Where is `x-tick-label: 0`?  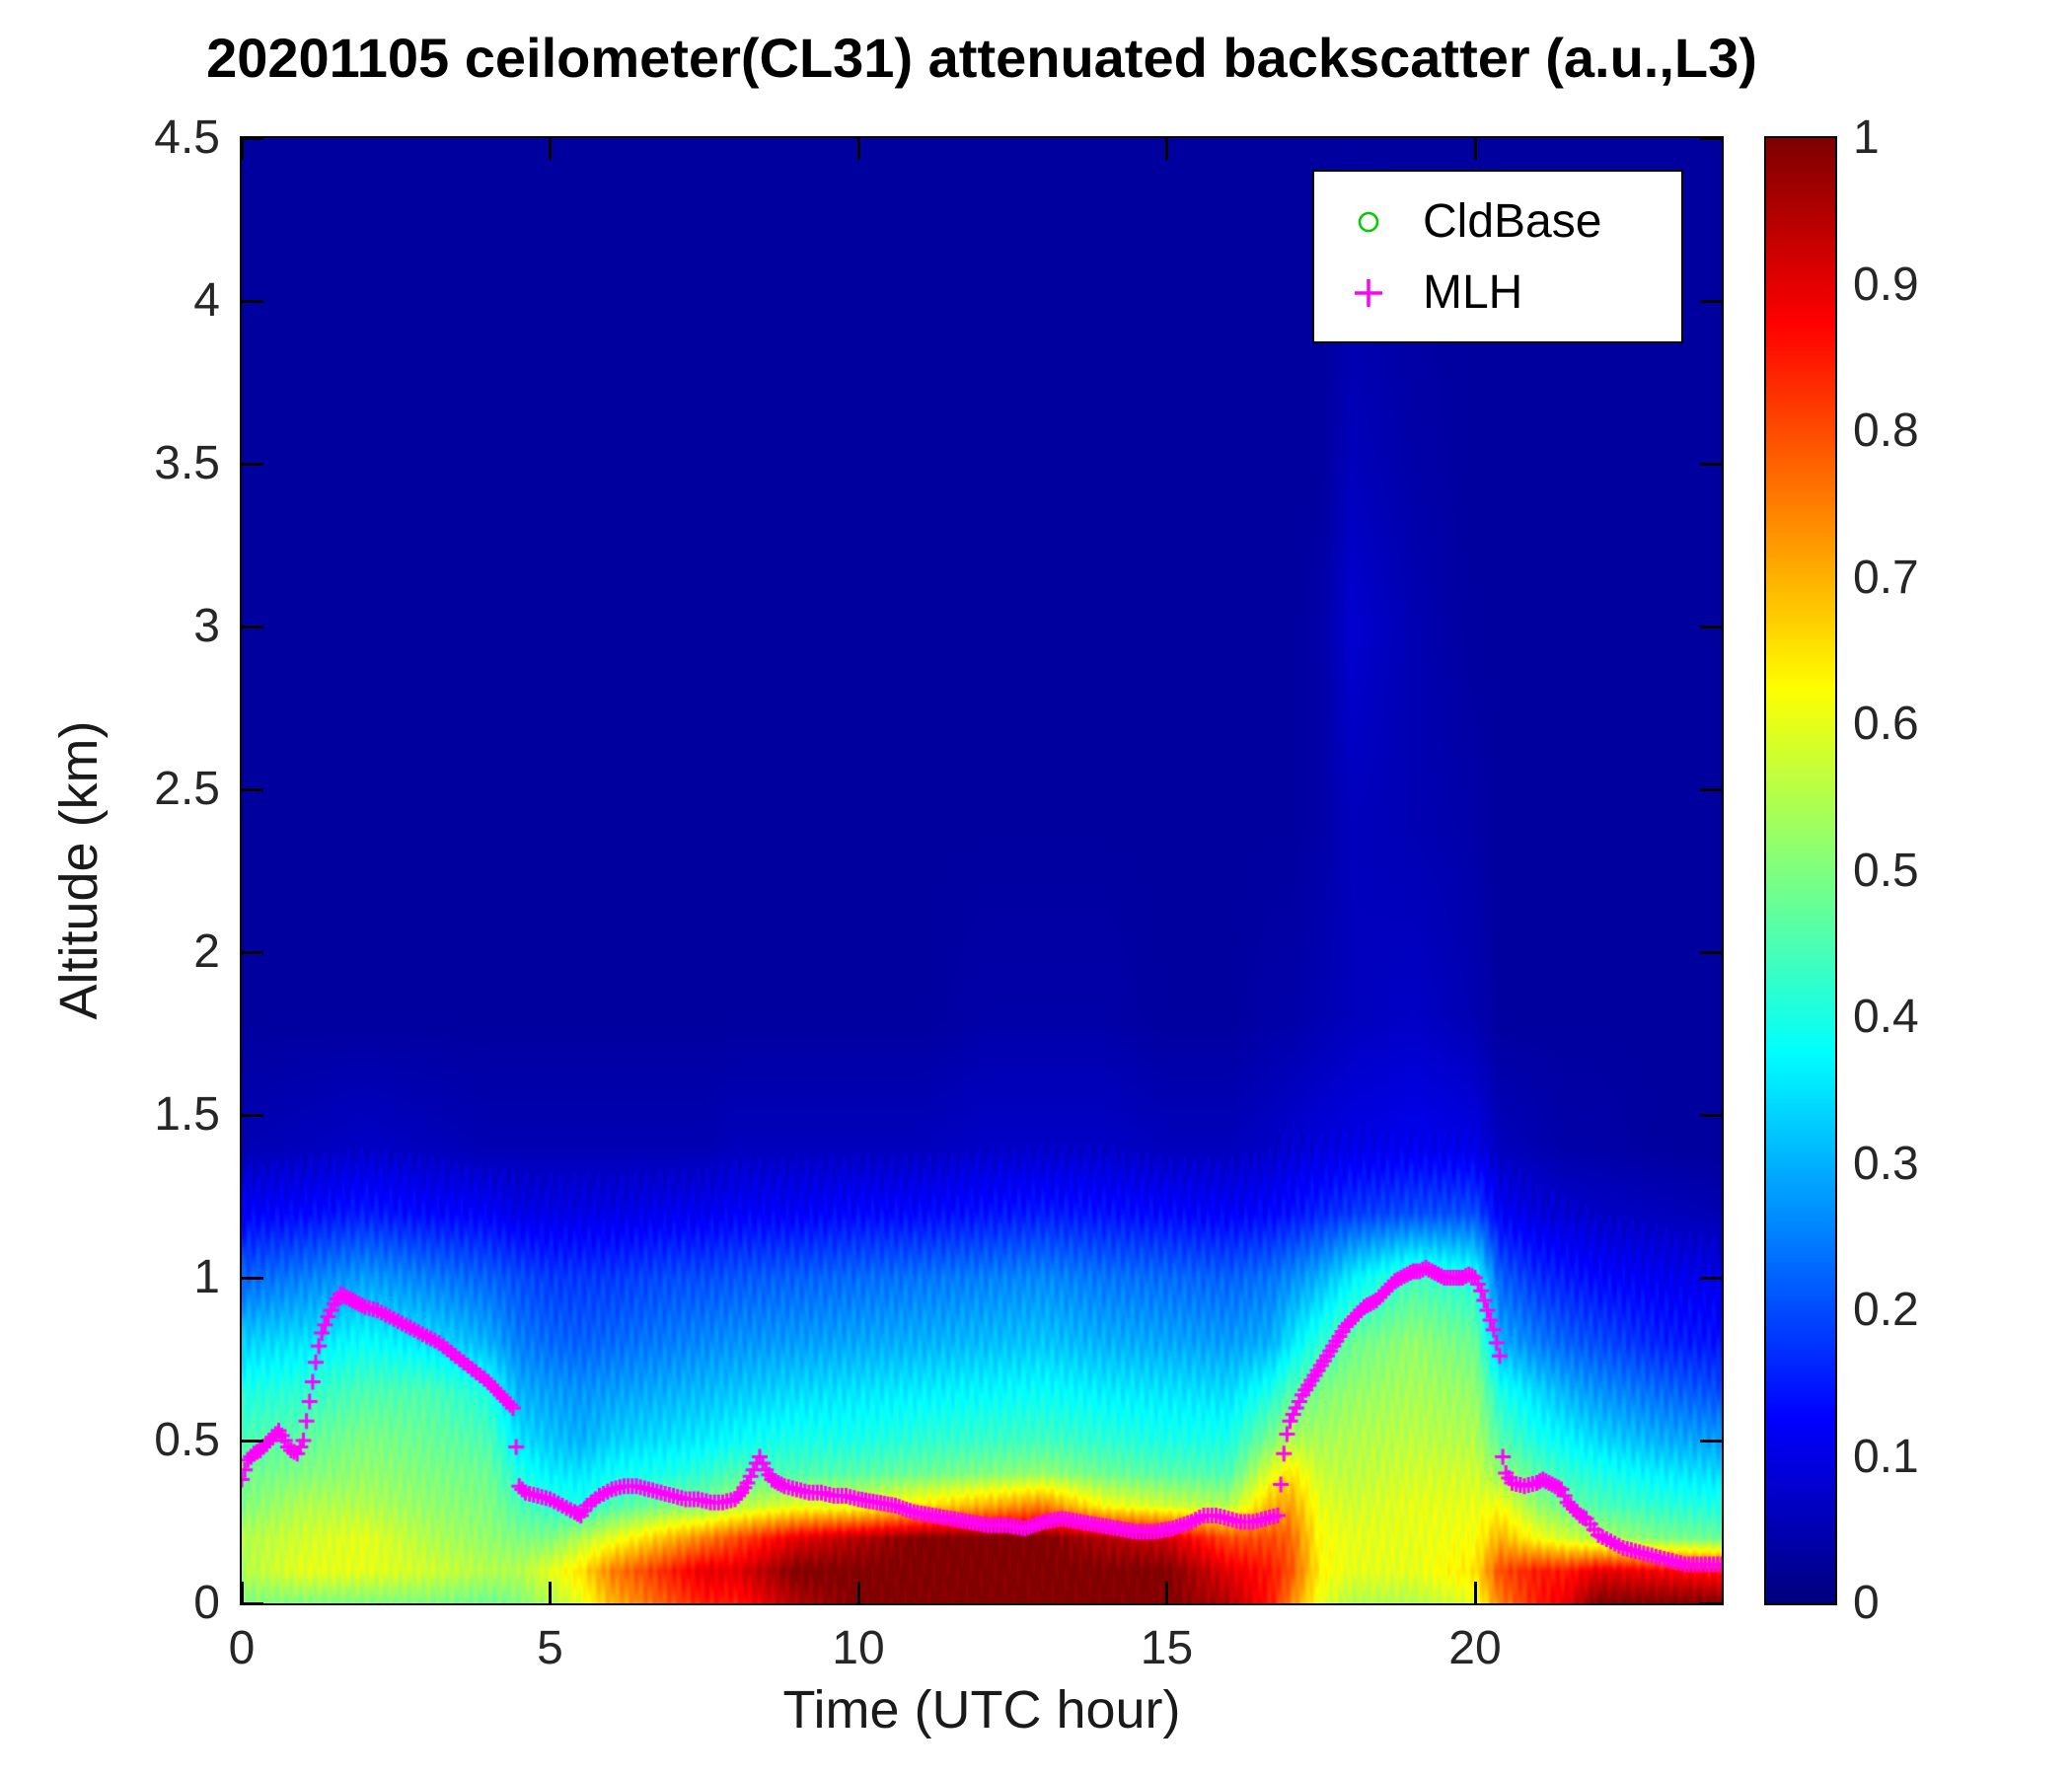
x-tick-label: 0 is located at coordinates (242, 1648).